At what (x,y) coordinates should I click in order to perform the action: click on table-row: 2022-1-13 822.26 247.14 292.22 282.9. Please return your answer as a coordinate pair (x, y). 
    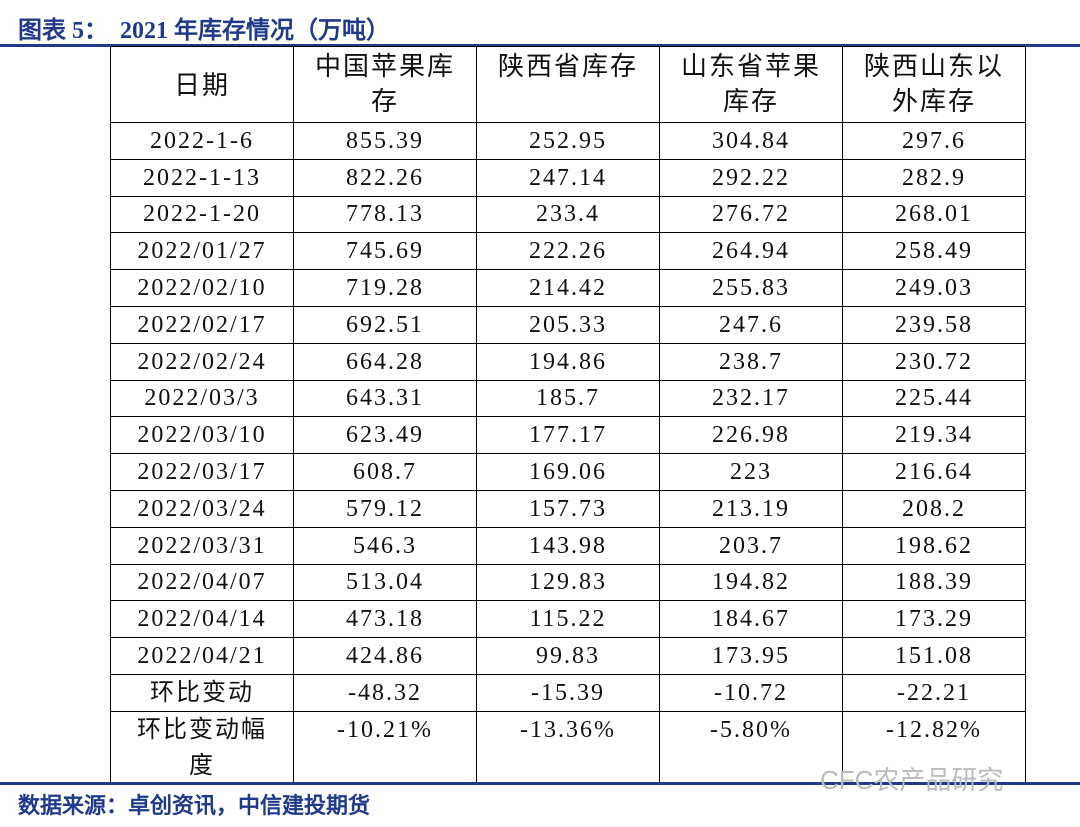
    Looking at the image, I should click on (568, 177).